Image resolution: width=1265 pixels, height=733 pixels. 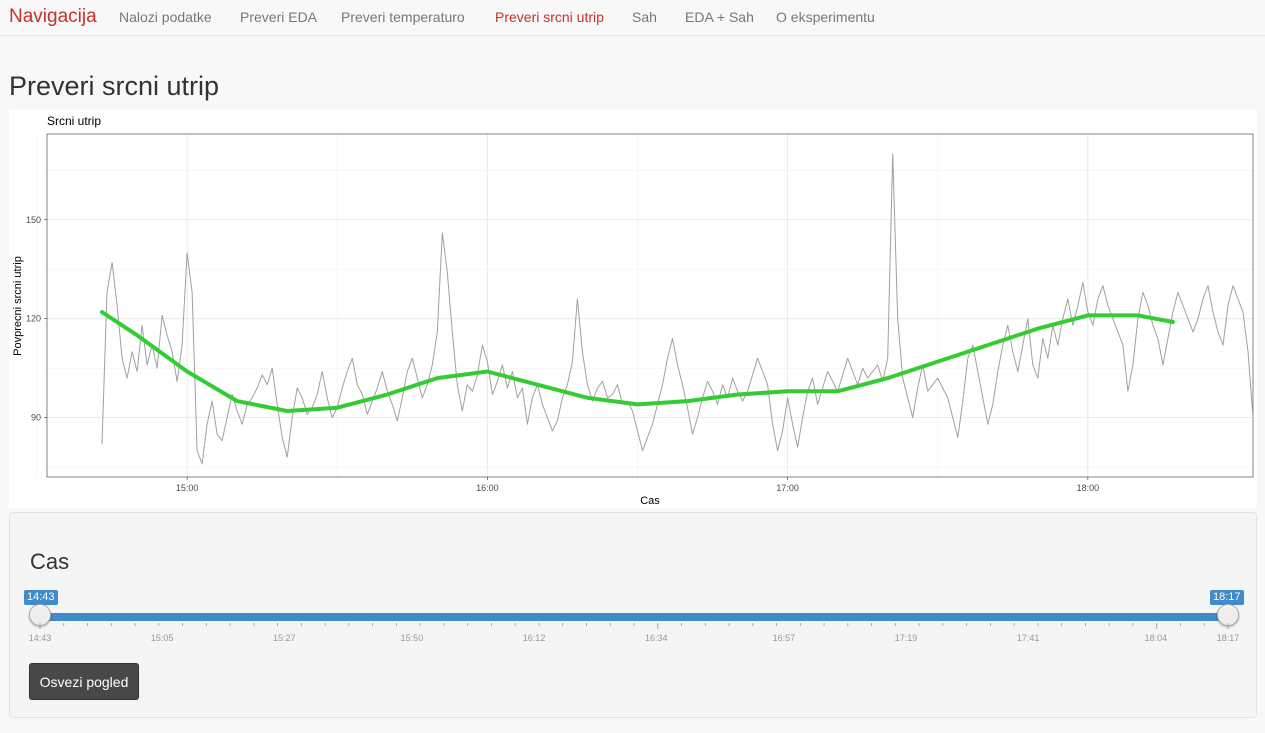 I want to click on time-range-slider-track, so click(x=634, y=617).